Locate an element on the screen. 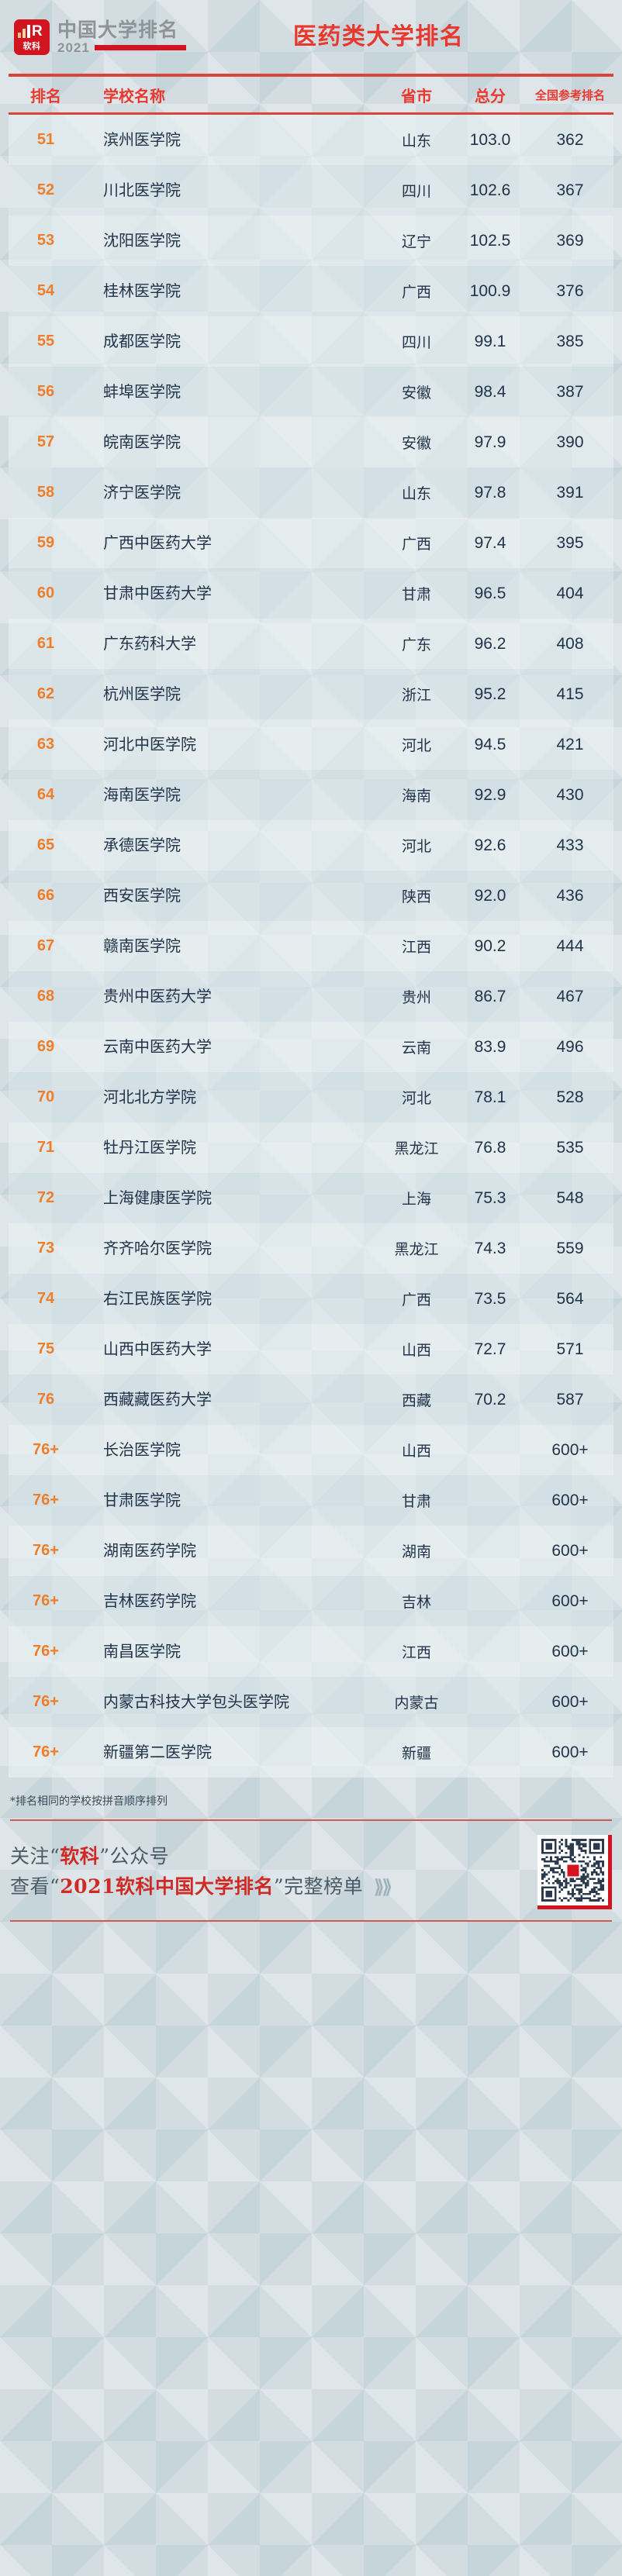  cell-province-text: 浙江 is located at coordinates (416, 695).